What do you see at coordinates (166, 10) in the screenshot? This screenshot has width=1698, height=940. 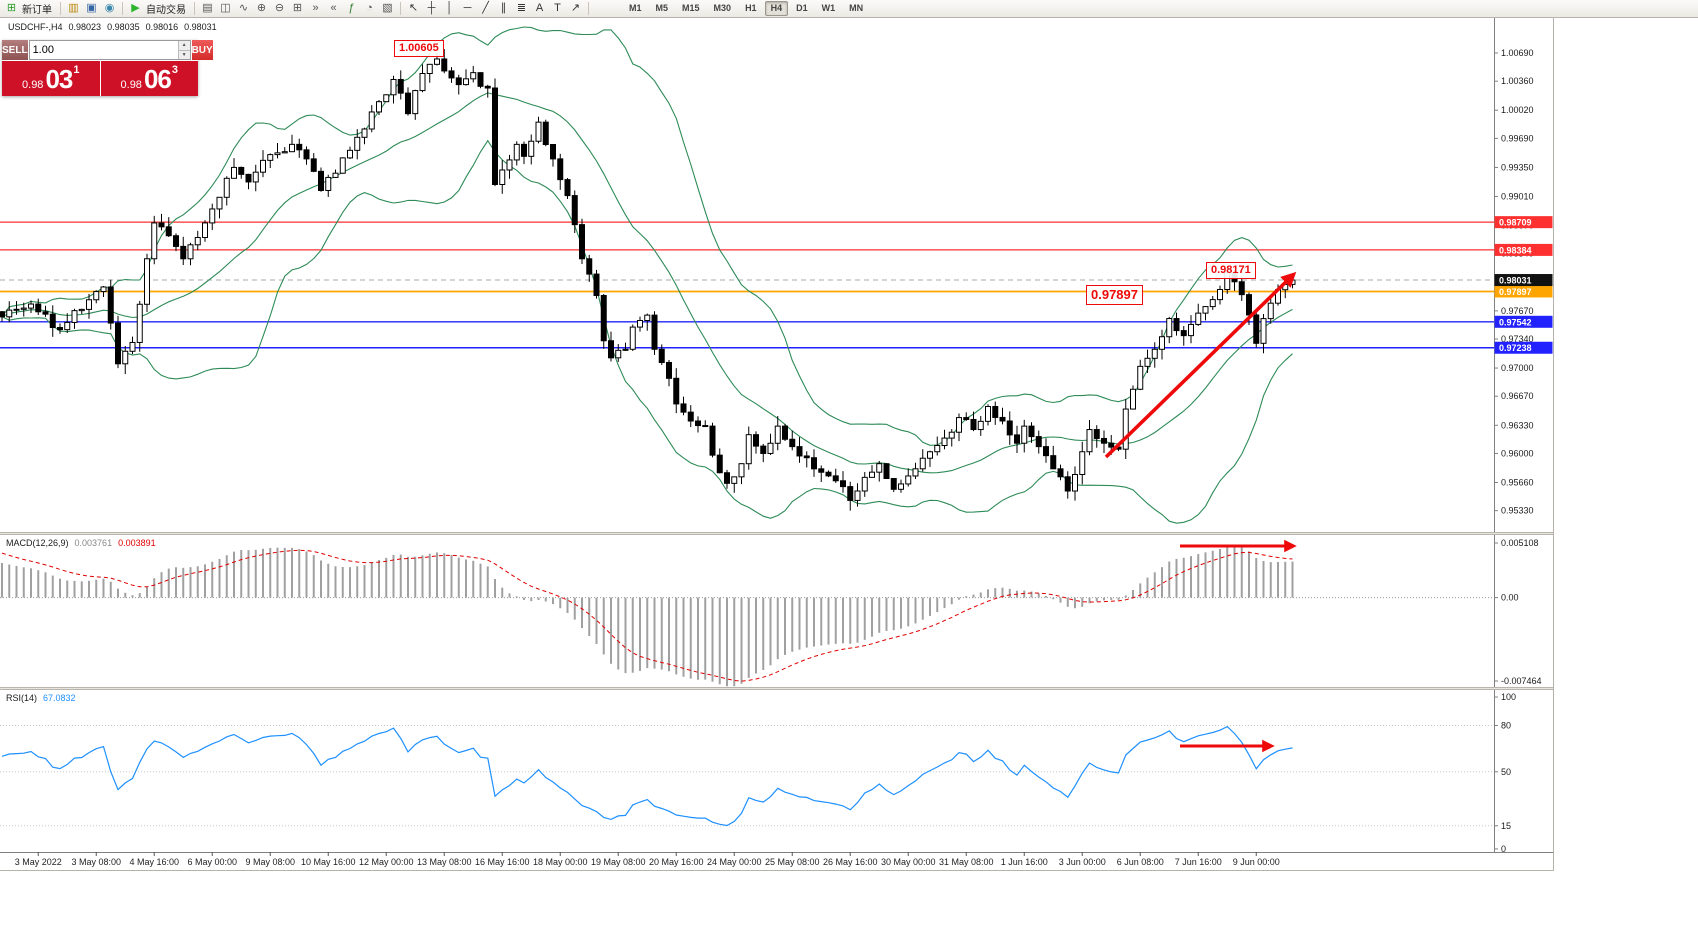 I see `auto-trading-button: 自动交易` at bounding box center [166, 10].